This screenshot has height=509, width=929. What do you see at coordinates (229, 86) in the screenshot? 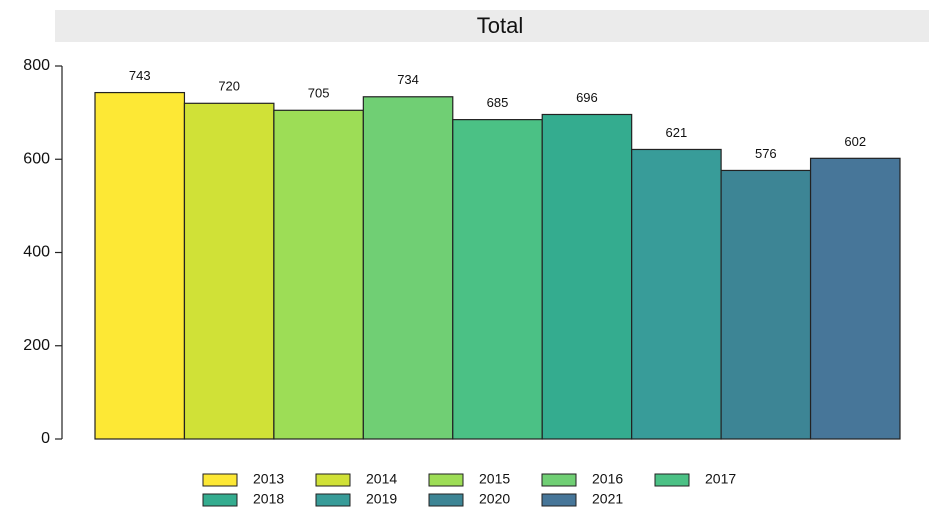
I see `value-label: 720` at bounding box center [229, 86].